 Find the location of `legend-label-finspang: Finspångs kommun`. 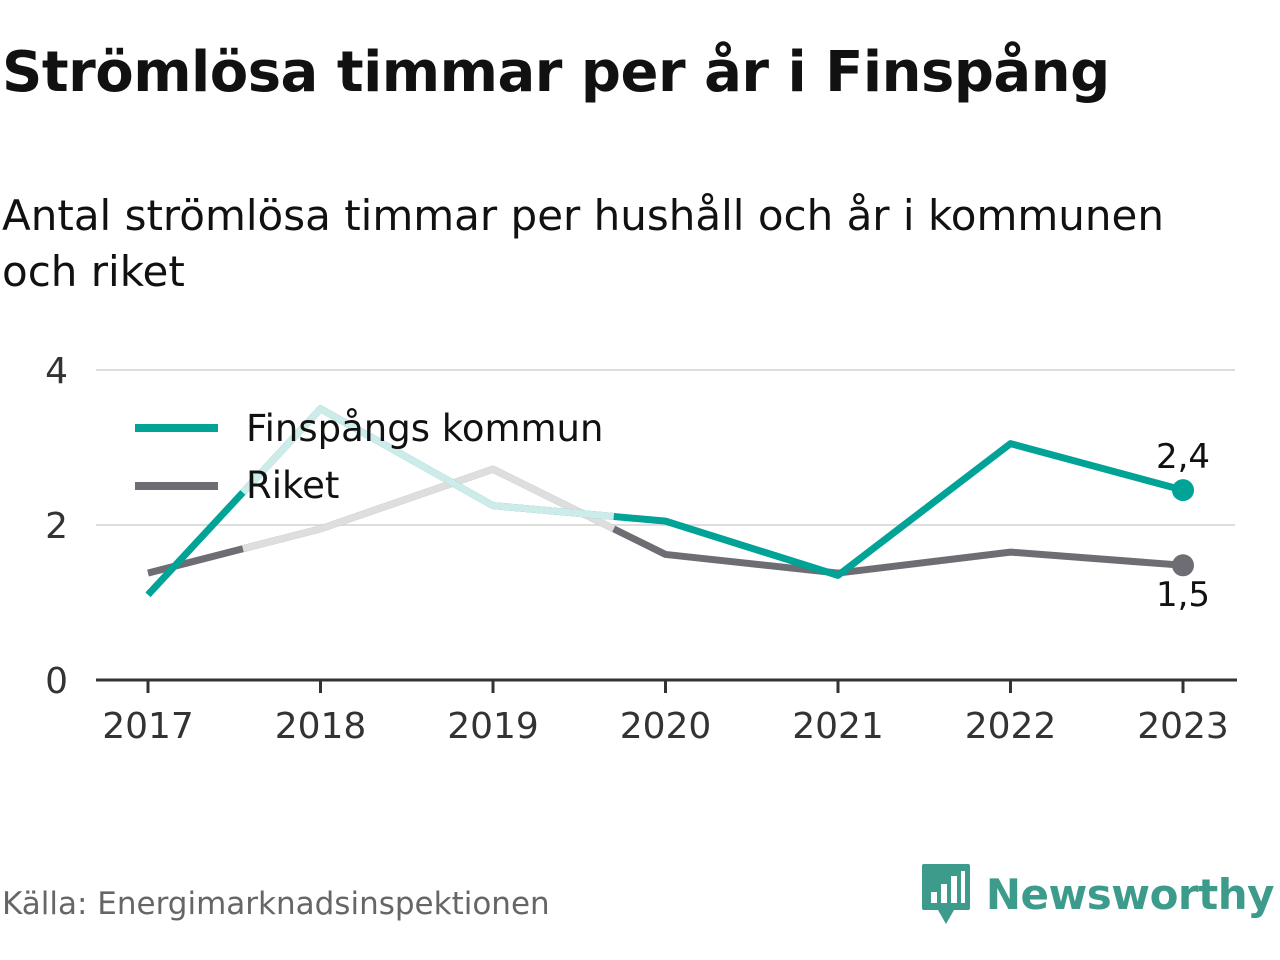

legend-label-finspang: Finspångs kommun is located at coordinates (424, 428).